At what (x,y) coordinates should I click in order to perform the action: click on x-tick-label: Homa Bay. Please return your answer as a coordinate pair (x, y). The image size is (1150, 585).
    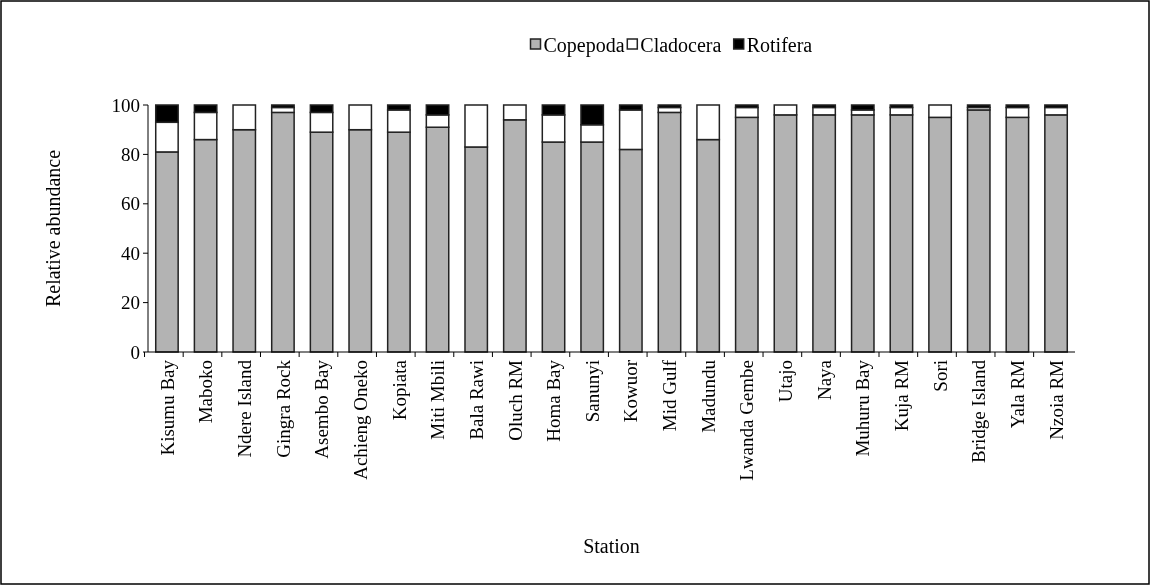
    Looking at the image, I should click on (554, 400).